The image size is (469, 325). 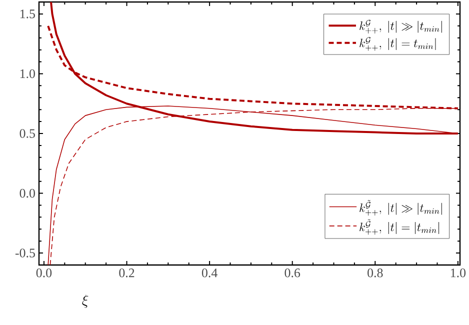 What do you see at coordinates (85, 301) in the screenshot?
I see `x-axis-title: $\xi$` at bounding box center [85, 301].